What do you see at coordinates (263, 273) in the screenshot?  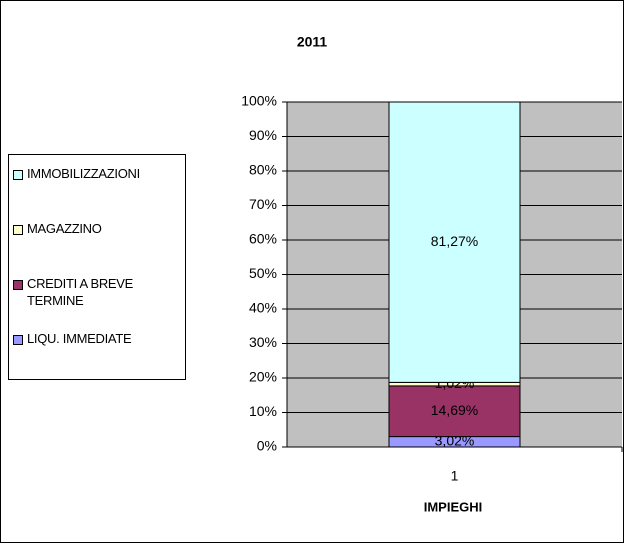 I see `y-tick-label: 50%` at bounding box center [263, 273].